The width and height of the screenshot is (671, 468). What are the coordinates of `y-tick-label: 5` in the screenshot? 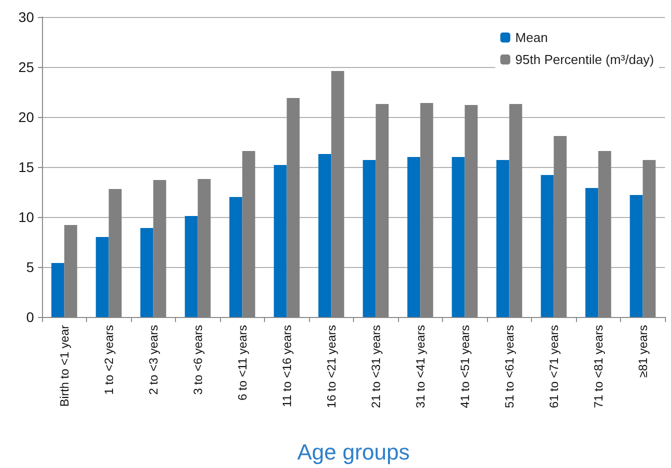 It's located at (30, 267).